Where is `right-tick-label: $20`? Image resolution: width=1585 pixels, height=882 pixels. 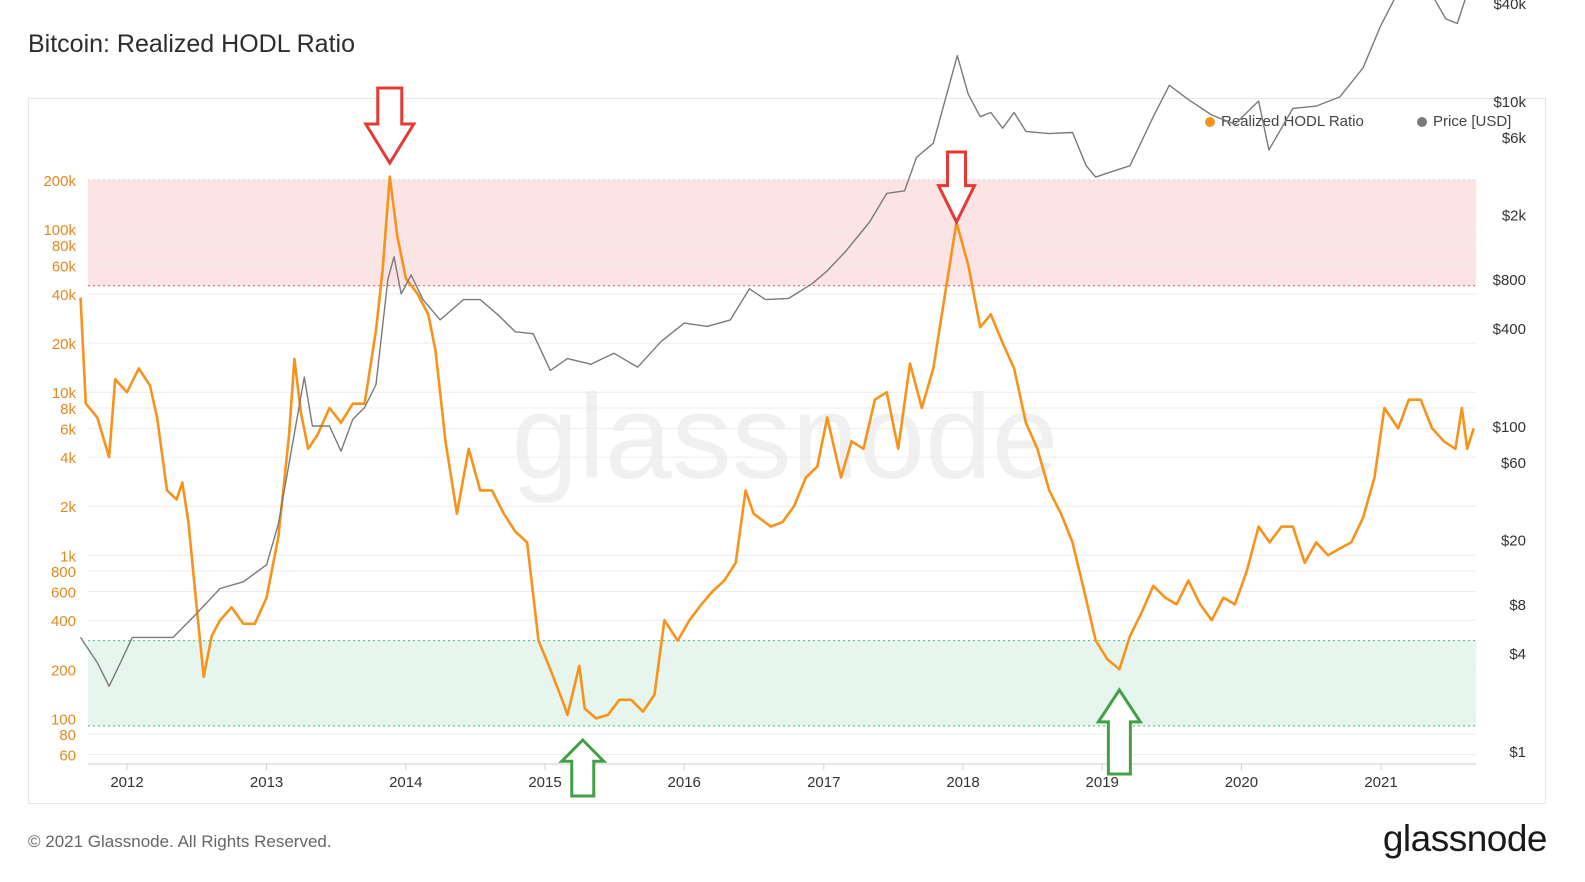 right-tick-label: $20 is located at coordinates (1513, 541).